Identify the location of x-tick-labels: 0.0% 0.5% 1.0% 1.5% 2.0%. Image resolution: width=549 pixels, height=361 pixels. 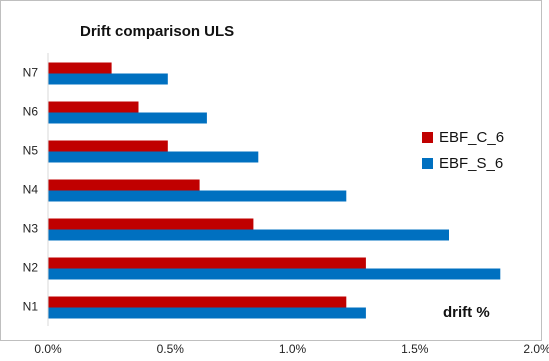
(291, 349).